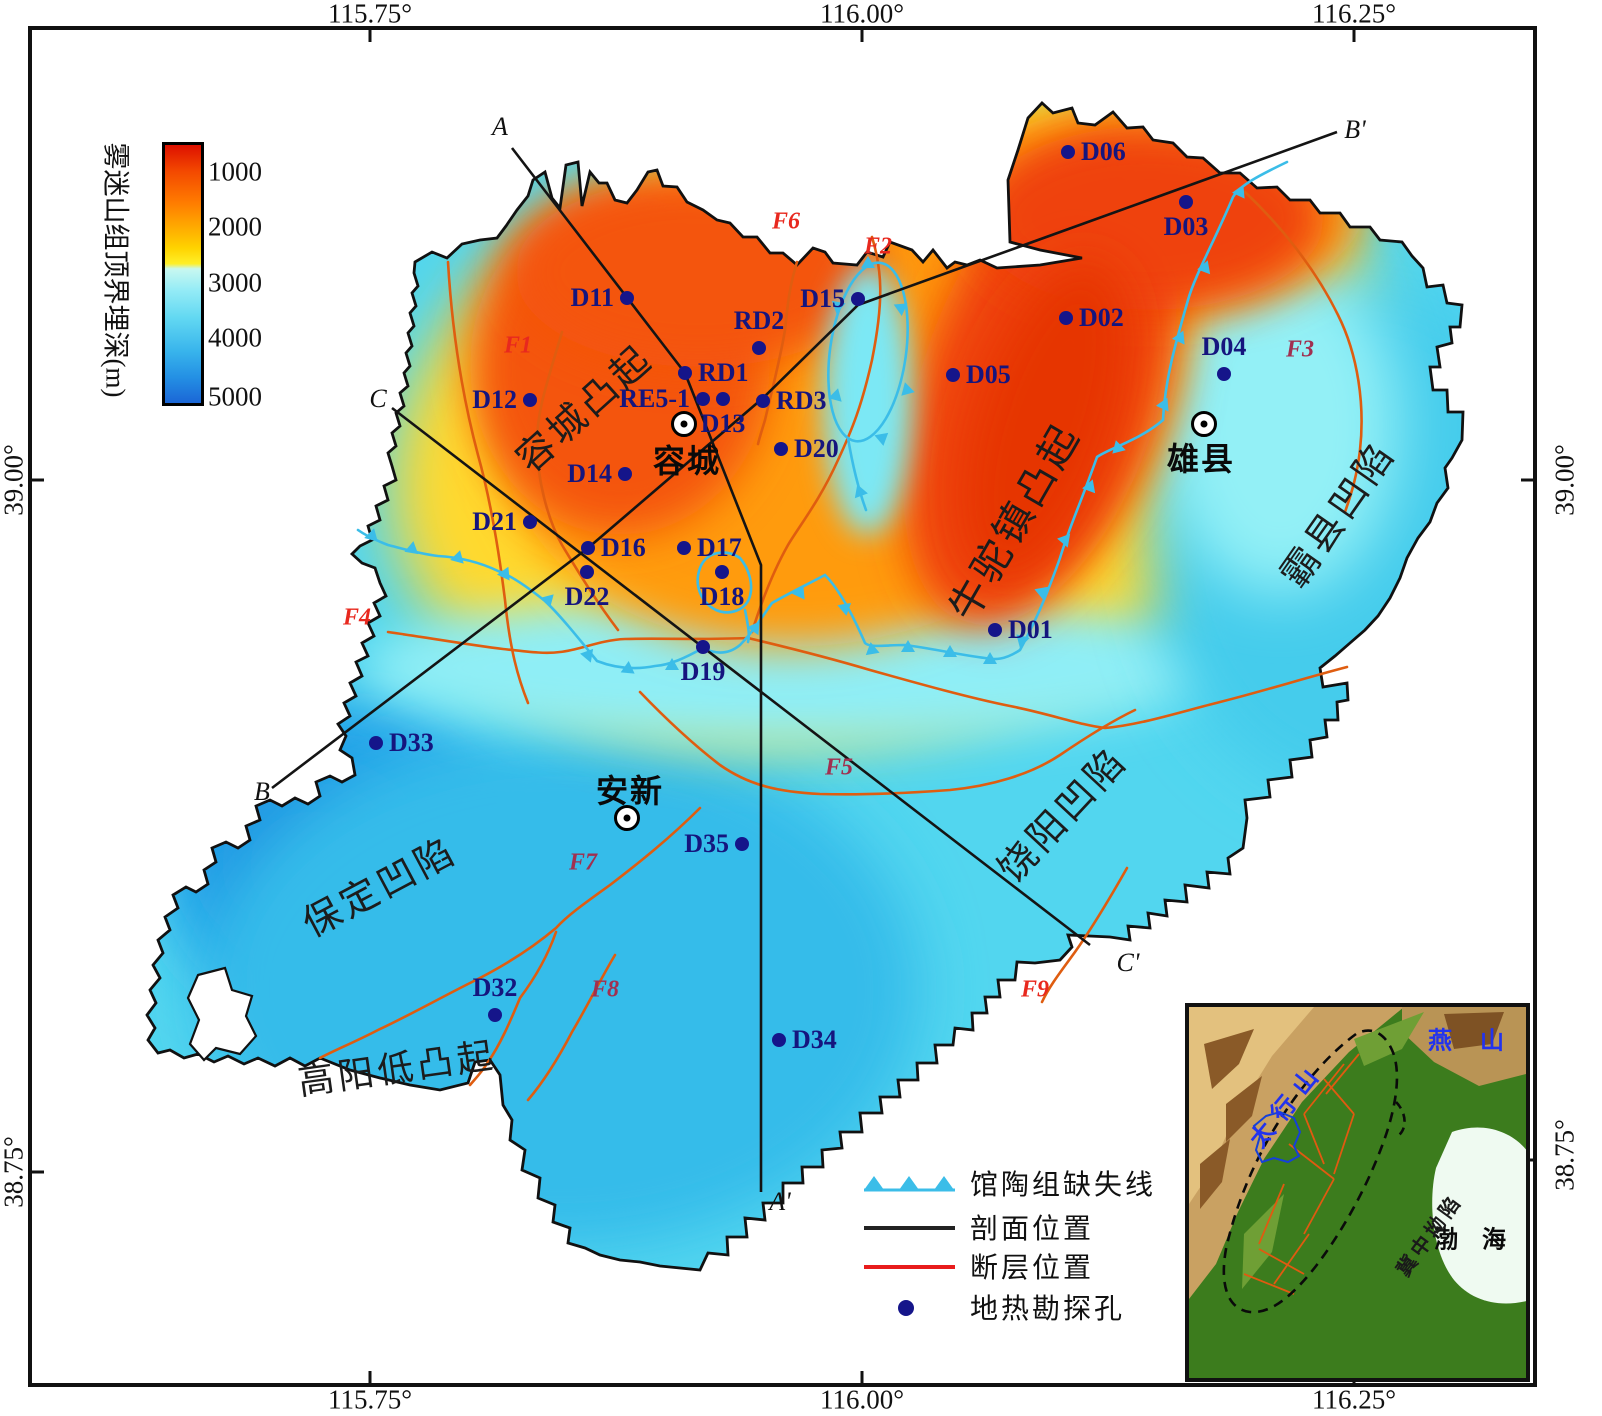 The height and width of the screenshot is (1416, 1602). Describe the element at coordinates (605, 989) in the screenshot. I see `fault-label-F8: F8` at that location.